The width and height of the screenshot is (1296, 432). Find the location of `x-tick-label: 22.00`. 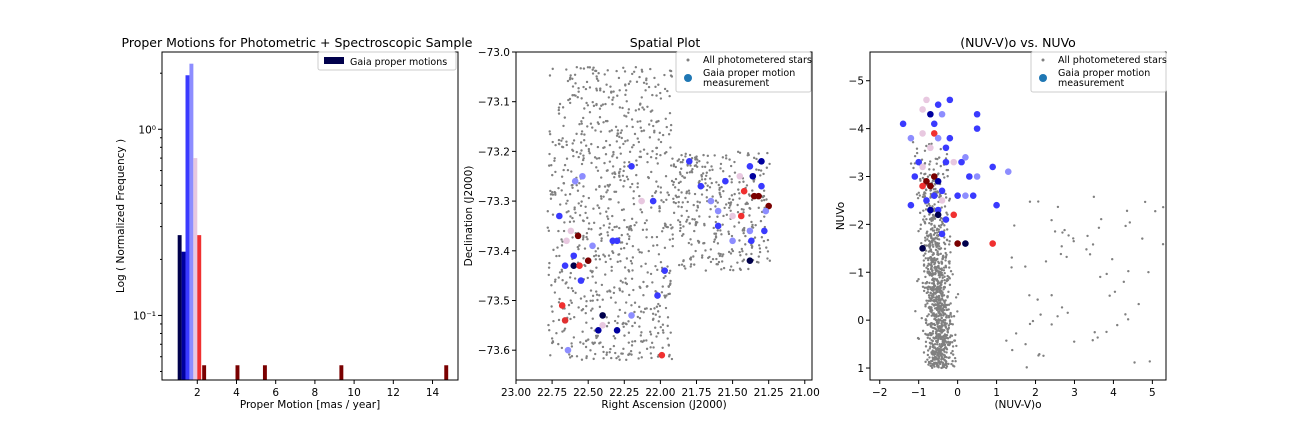

x-tick-label: 22.00 is located at coordinates (660, 393).